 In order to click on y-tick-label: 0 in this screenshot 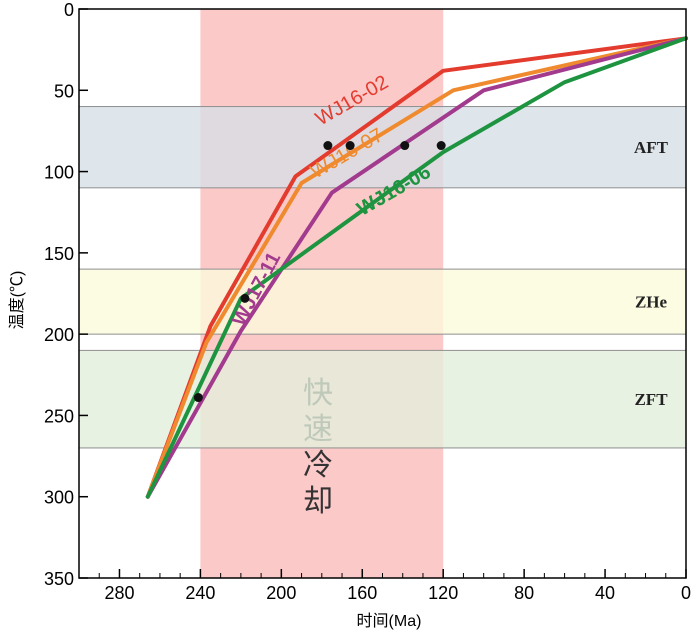, I will do `click(69, 10)`.